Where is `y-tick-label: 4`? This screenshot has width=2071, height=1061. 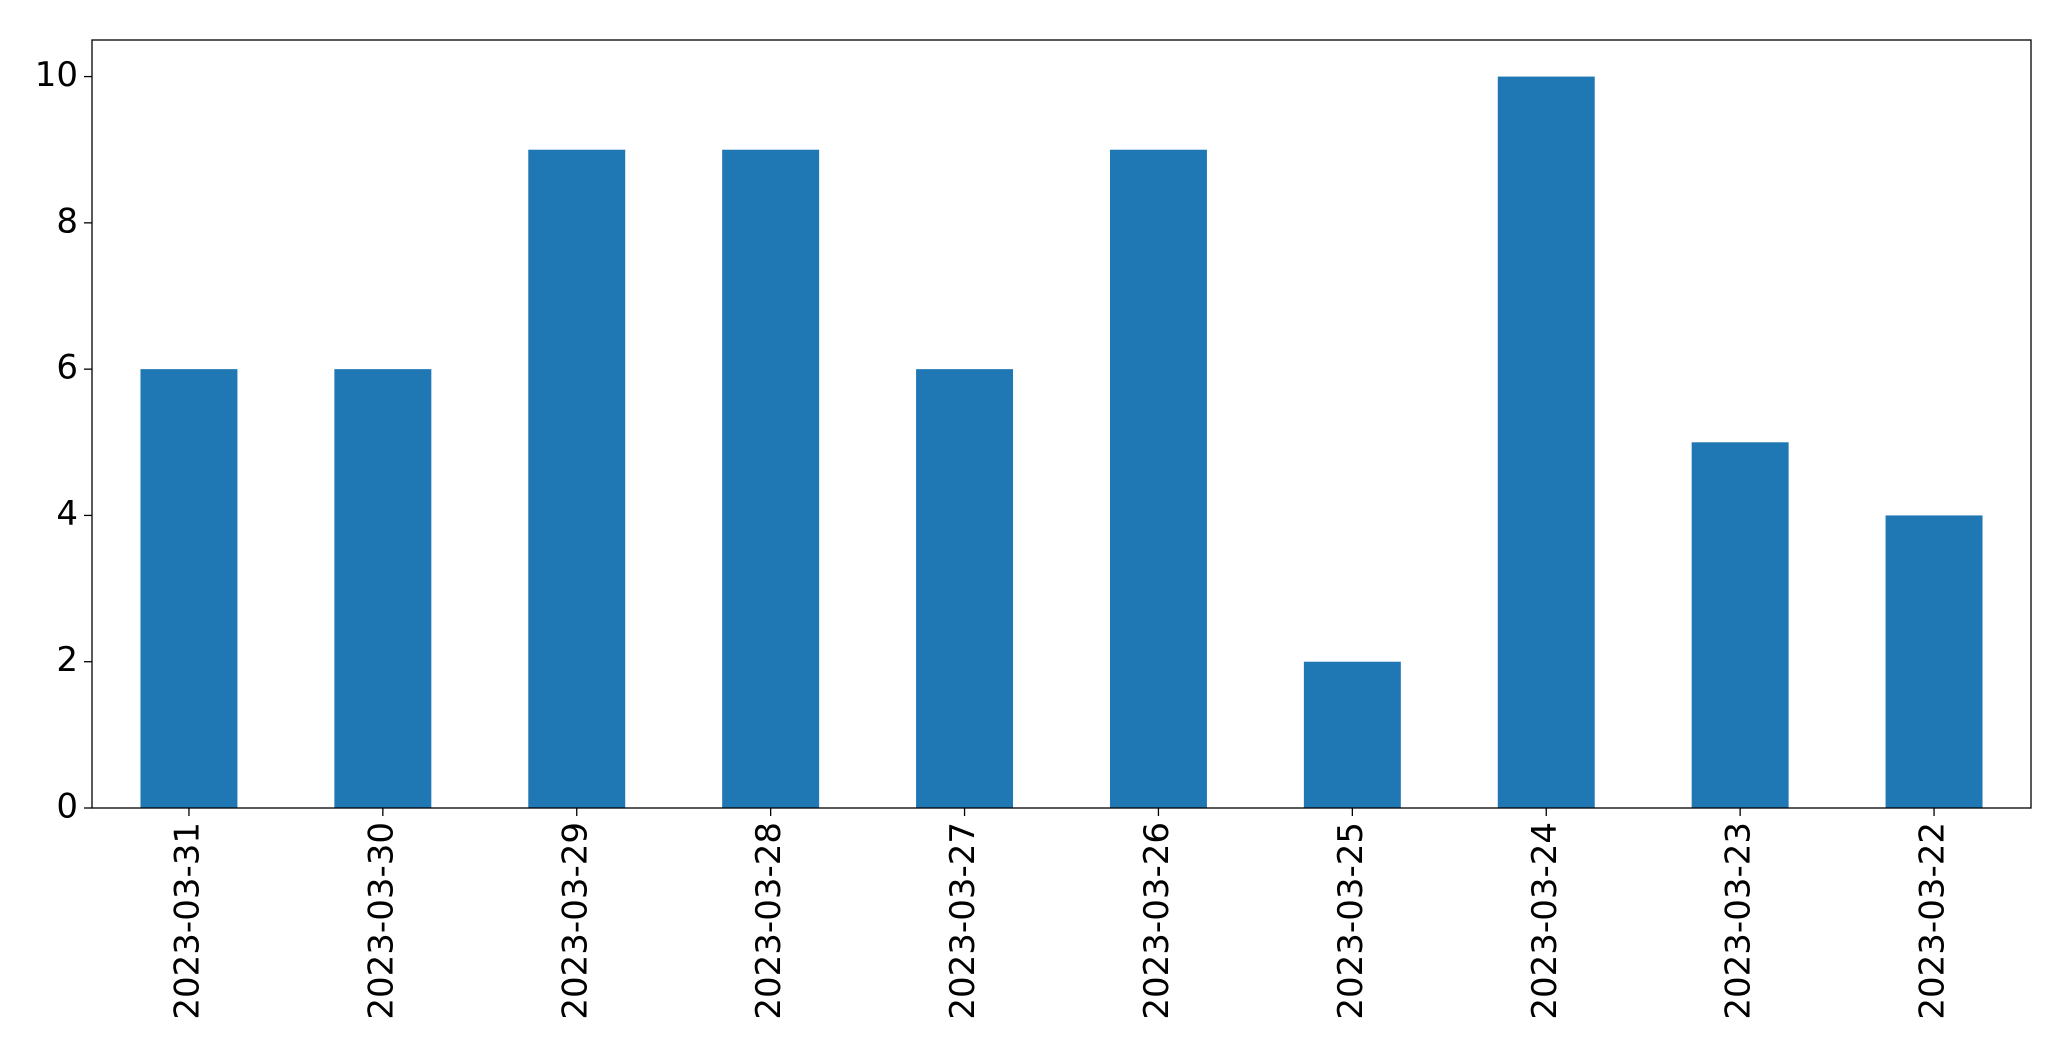
y-tick-label: 4 is located at coordinates (67, 514).